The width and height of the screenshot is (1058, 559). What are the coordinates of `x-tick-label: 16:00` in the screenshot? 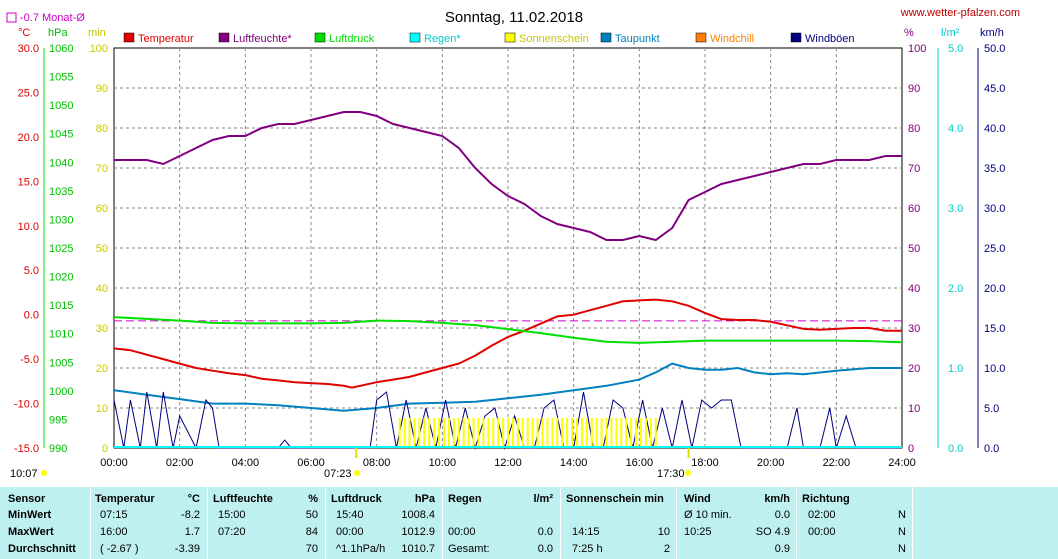 It's located at (640, 463).